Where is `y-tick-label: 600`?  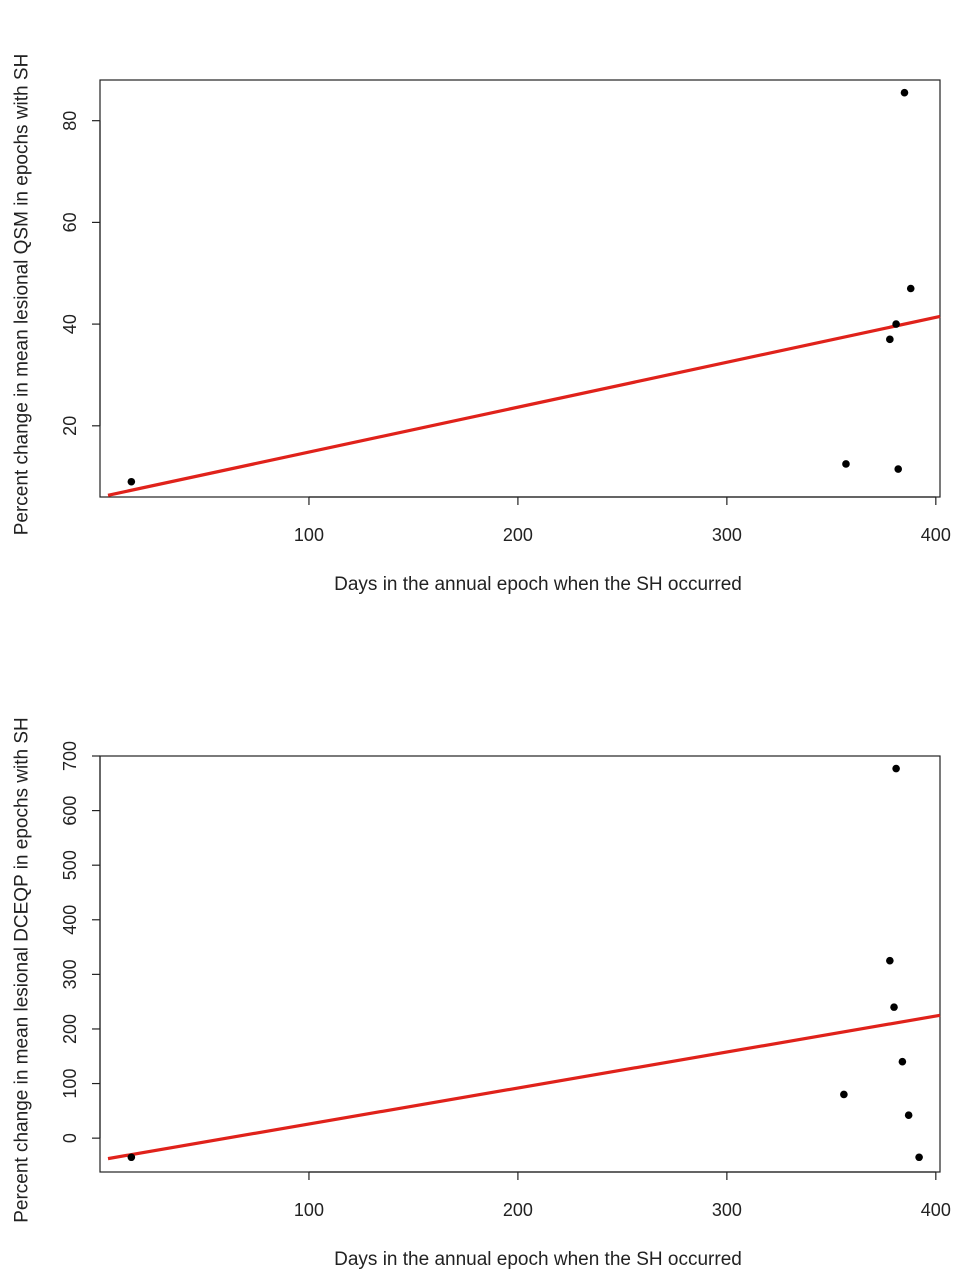
y-tick-label: 600 is located at coordinates (70, 811).